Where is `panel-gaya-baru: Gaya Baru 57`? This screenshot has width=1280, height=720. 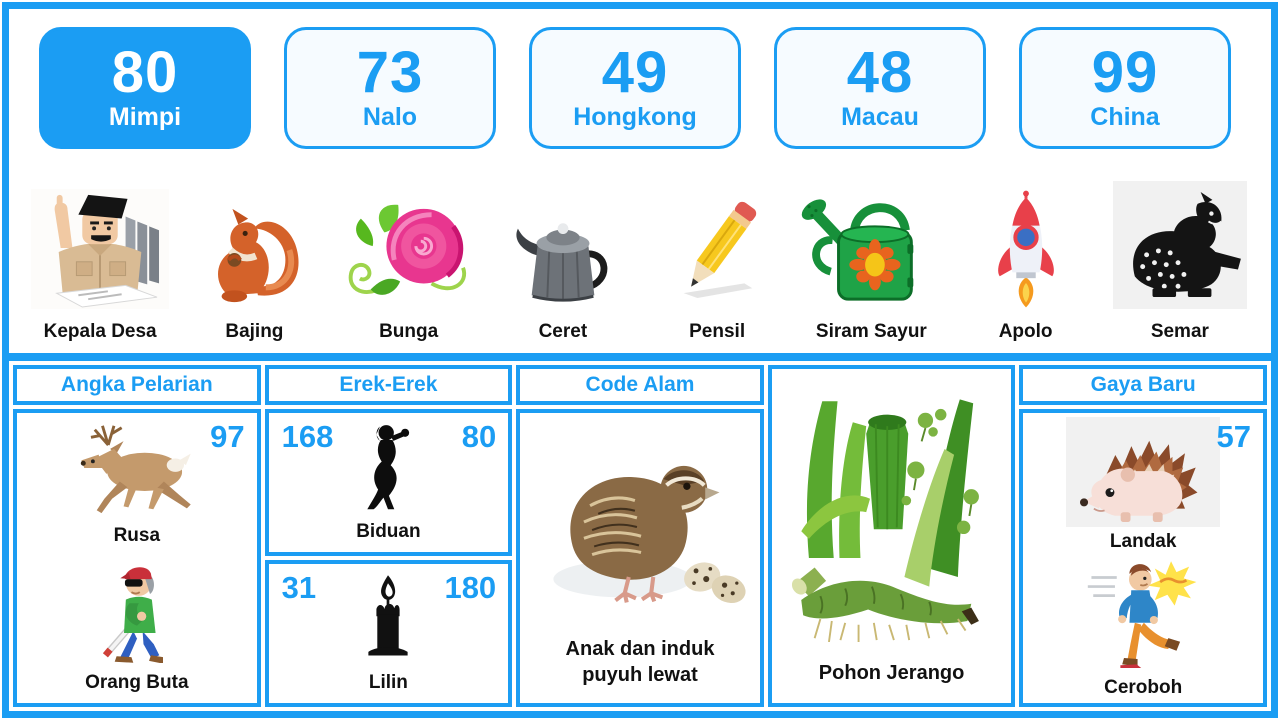 panel-gaya-baru: Gaya Baru 57 is located at coordinates (1143, 536).